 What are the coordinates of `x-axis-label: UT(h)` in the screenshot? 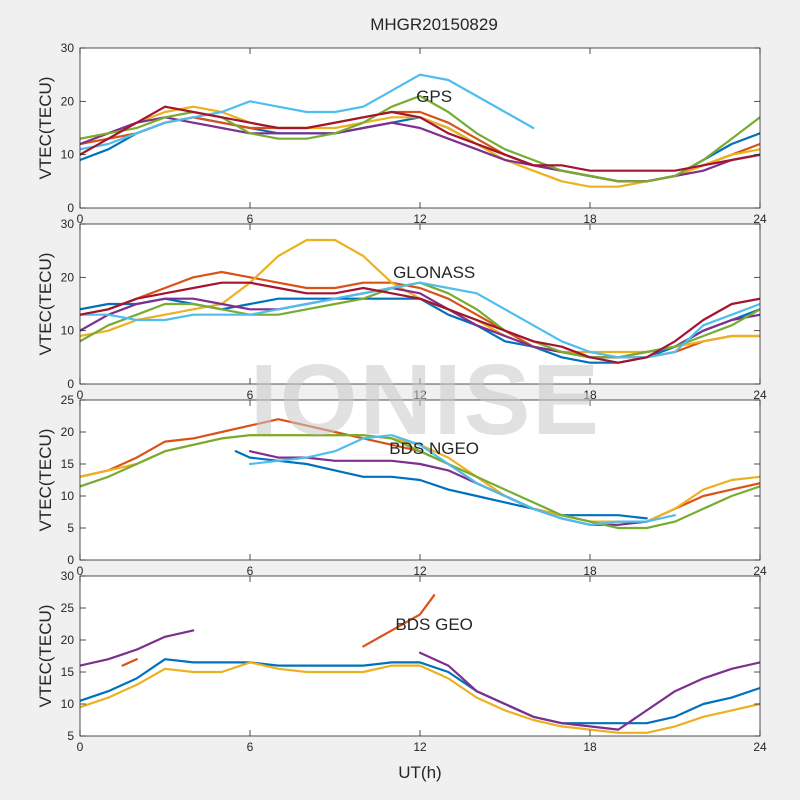 It's located at (419, 772).